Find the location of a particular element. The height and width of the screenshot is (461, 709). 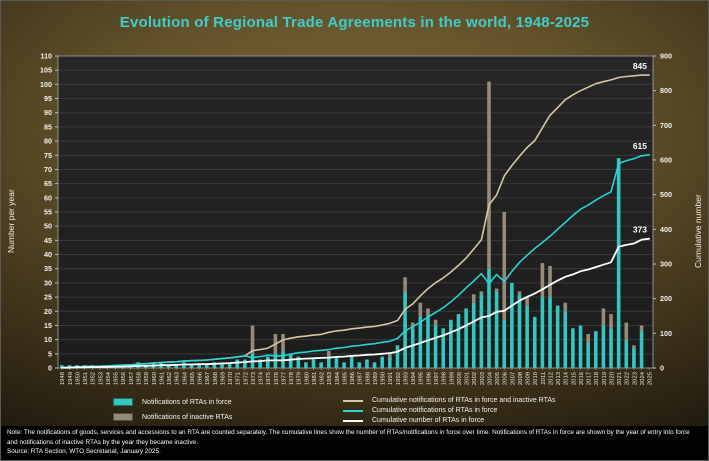

svg-text: 1957 is located at coordinates (132, 378).